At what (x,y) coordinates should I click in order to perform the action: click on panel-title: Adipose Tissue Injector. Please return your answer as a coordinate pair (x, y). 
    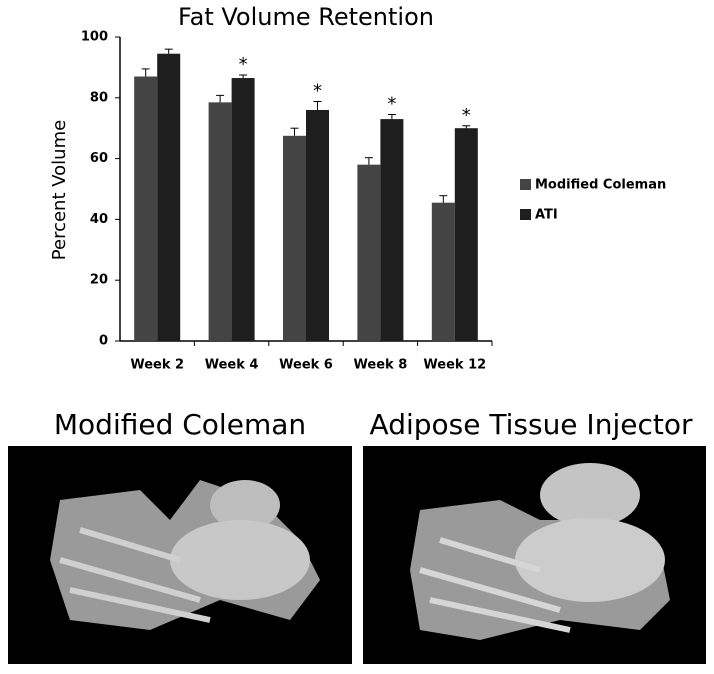
    Looking at the image, I should click on (531, 424).